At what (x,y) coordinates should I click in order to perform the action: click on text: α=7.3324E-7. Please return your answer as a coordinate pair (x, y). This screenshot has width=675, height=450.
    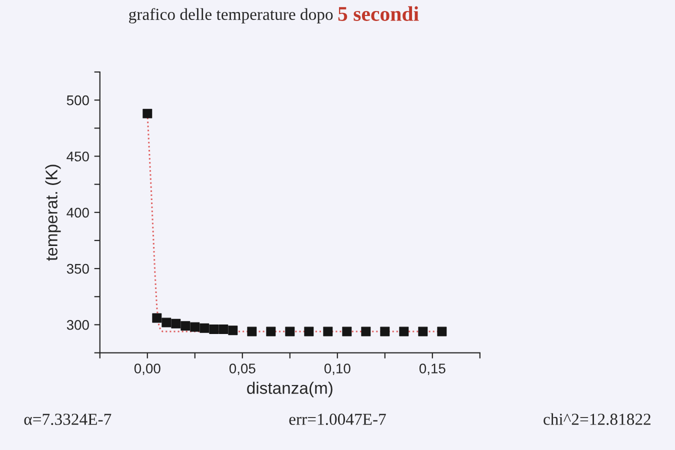
    Looking at the image, I should click on (68, 419).